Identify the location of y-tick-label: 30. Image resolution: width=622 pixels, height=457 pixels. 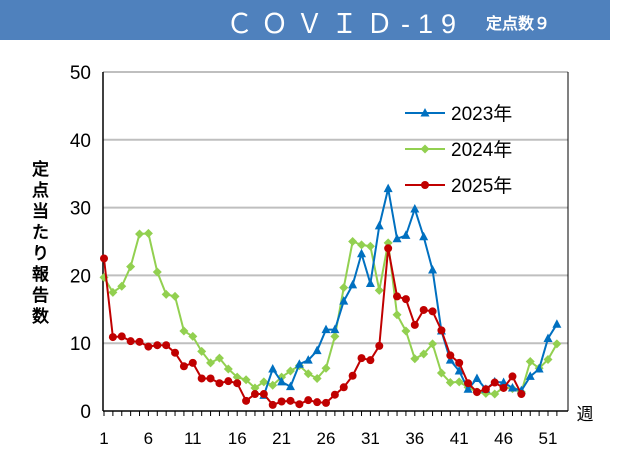
(80, 209).